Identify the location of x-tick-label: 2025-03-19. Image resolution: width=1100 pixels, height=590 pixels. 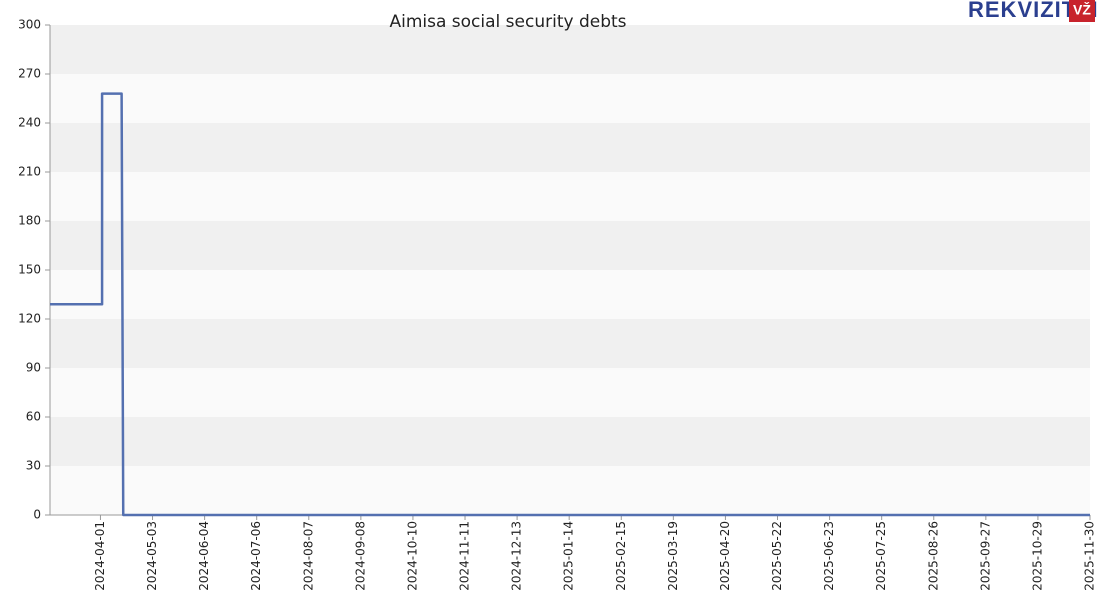
(673, 555).